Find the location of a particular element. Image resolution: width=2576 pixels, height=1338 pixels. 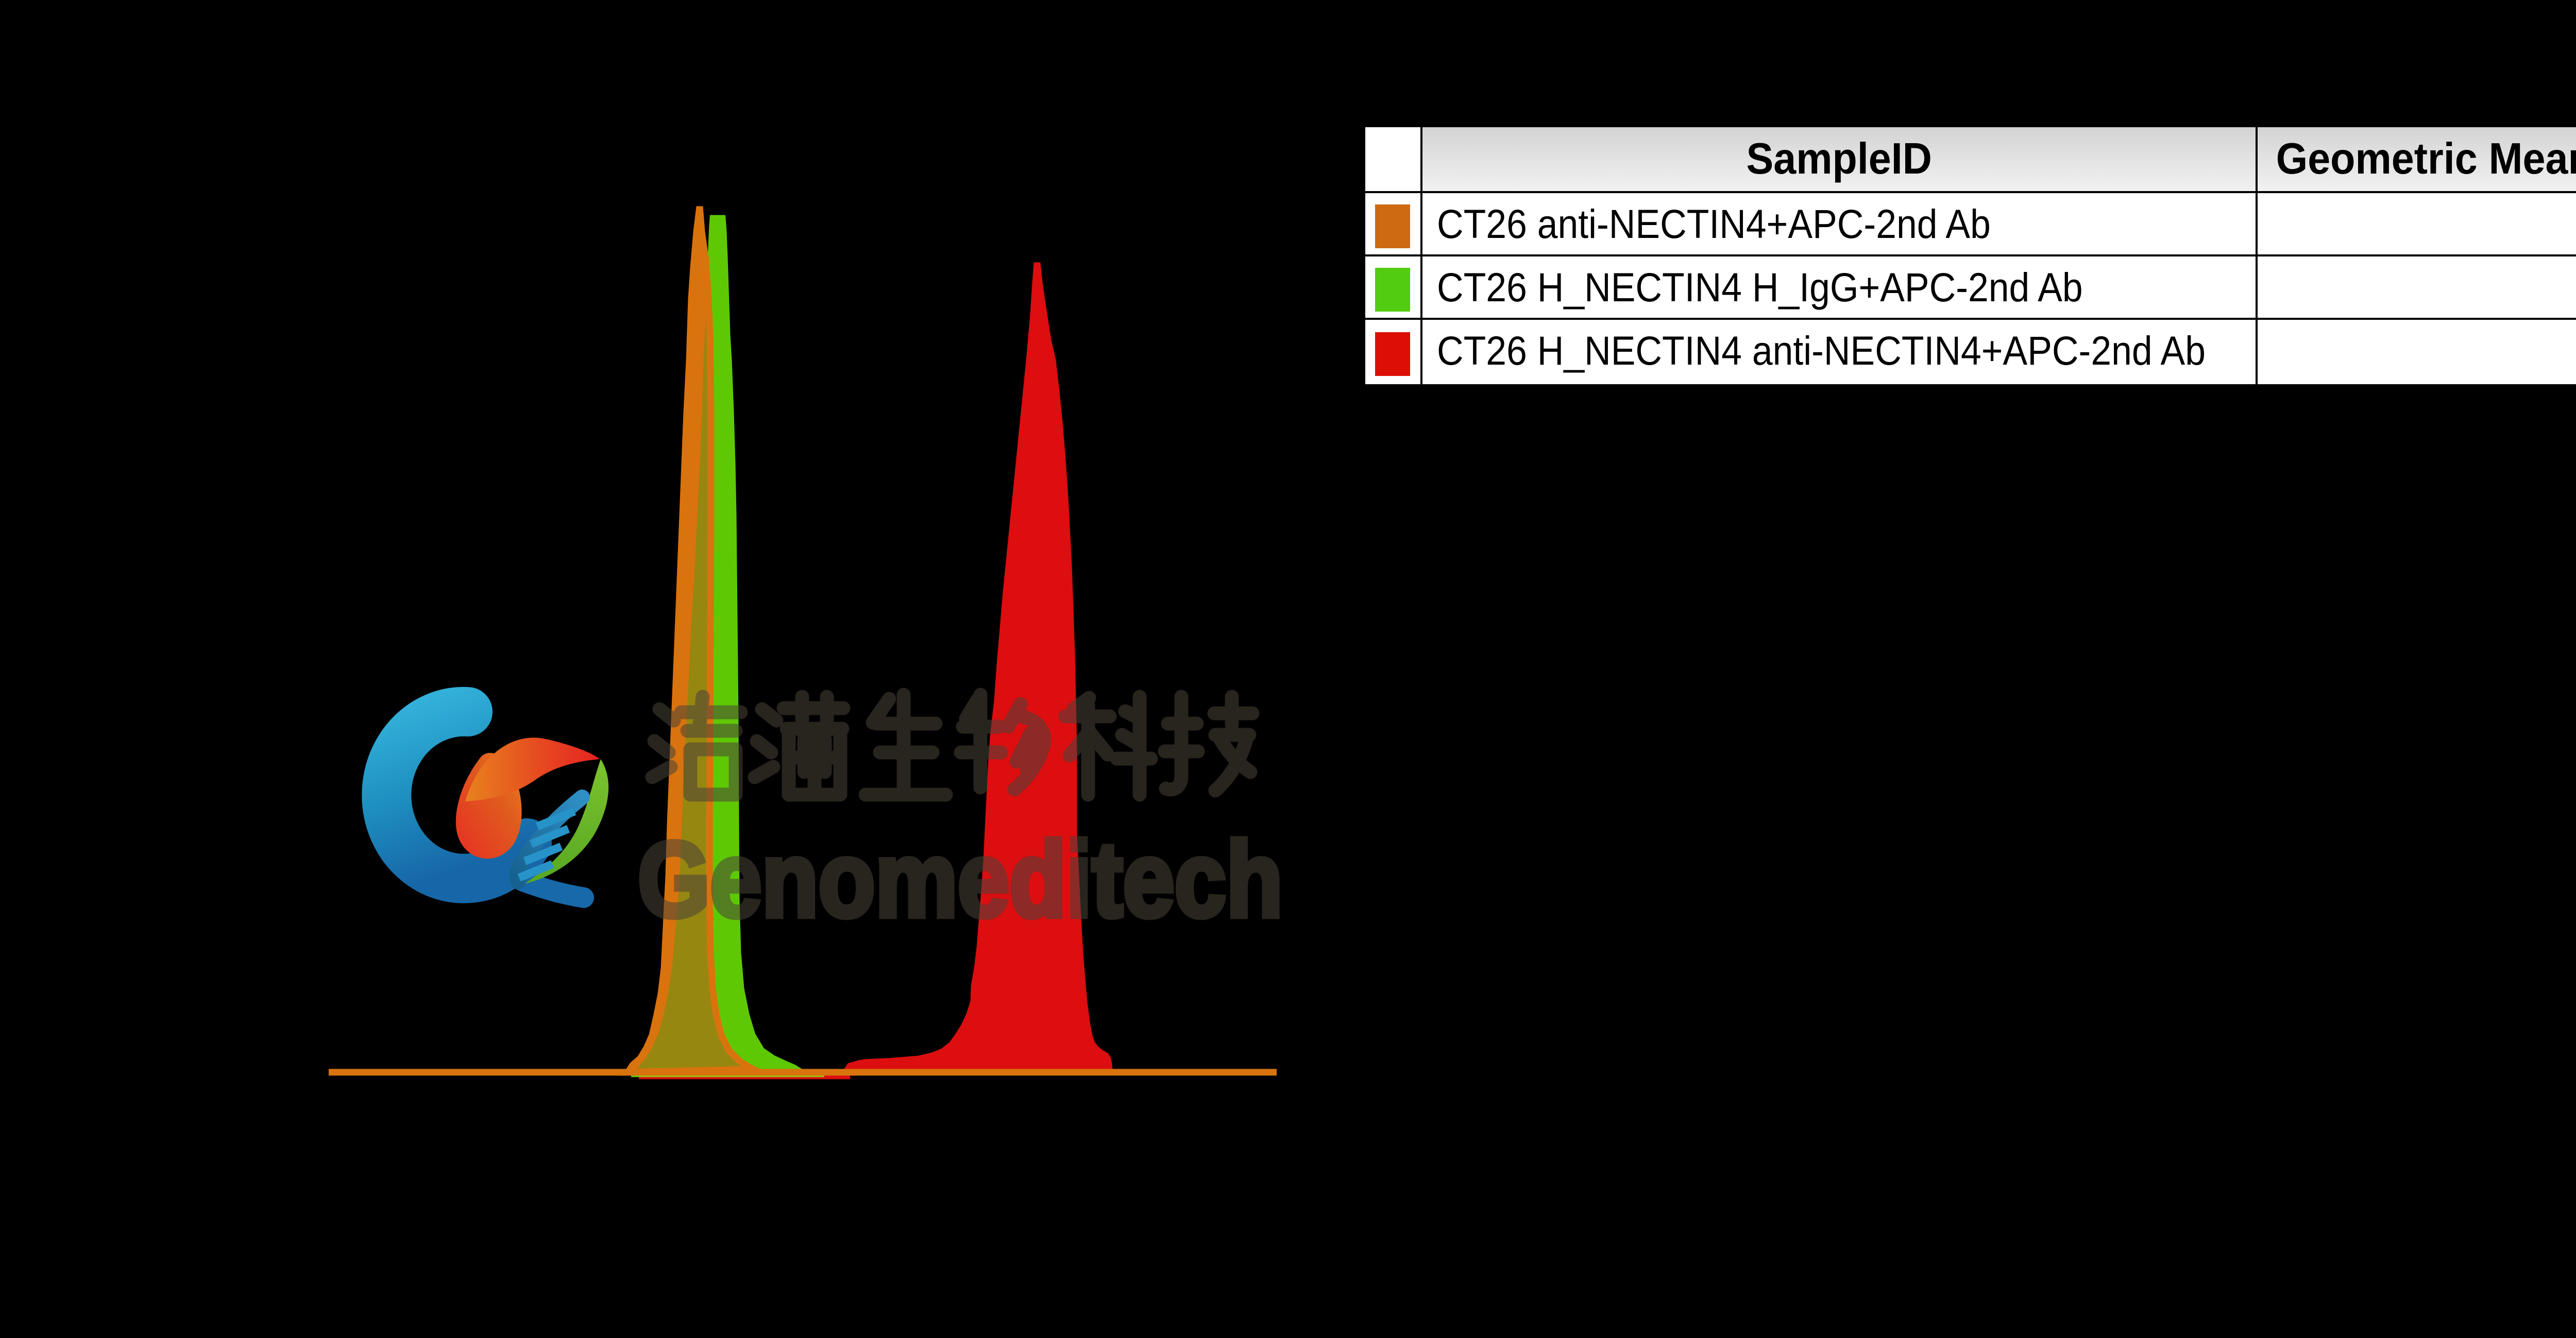

svg-text: Genomeditech is located at coordinates (960, 879).